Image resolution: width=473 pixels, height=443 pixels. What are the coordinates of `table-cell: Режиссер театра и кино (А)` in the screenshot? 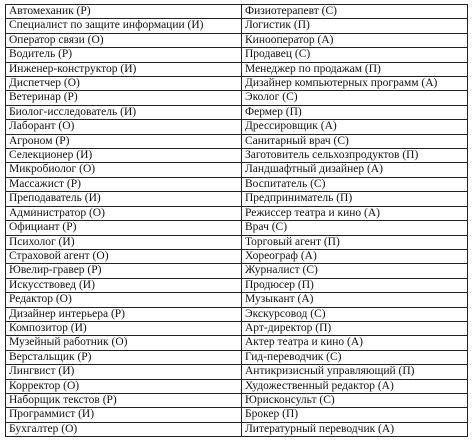 It's located at (354, 213).